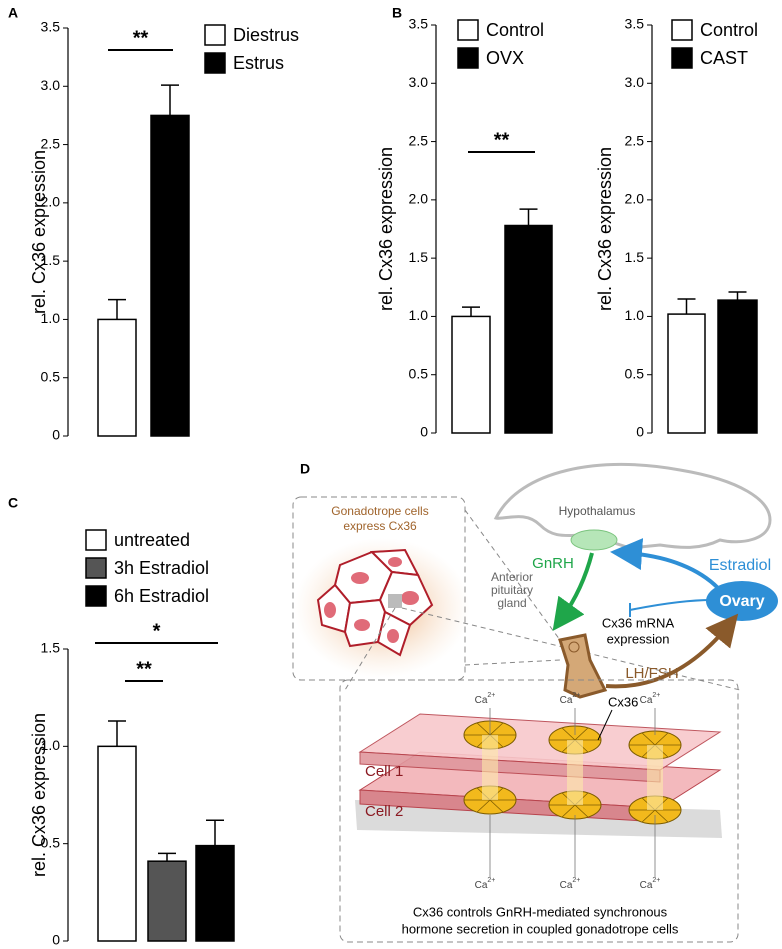 The image size is (782, 949). What do you see at coordinates (623, 701) in the screenshot?
I see `connexin-label: Cx36` at bounding box center [623, 701].